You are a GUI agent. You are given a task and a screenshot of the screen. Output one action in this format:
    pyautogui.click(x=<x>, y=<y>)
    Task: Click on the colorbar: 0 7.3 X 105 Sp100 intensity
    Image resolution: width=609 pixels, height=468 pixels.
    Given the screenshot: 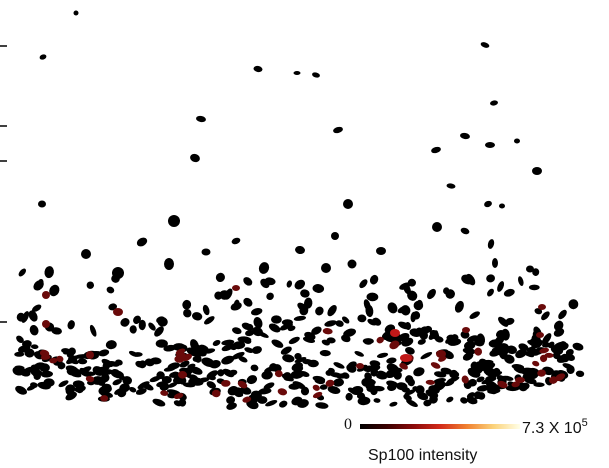 What is the action you would take?
    pyautogui.click(x=466, y=440)
    